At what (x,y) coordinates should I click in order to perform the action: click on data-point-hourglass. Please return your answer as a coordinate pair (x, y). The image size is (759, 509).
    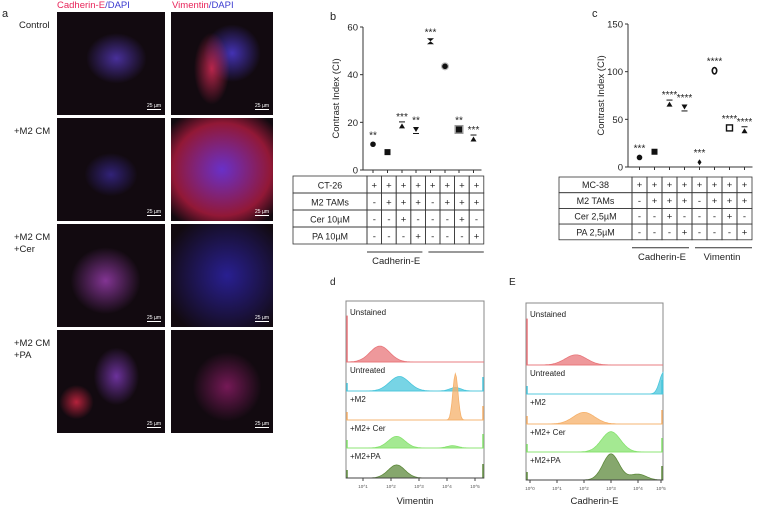
    Looking at the image, I should click on (430, 41).